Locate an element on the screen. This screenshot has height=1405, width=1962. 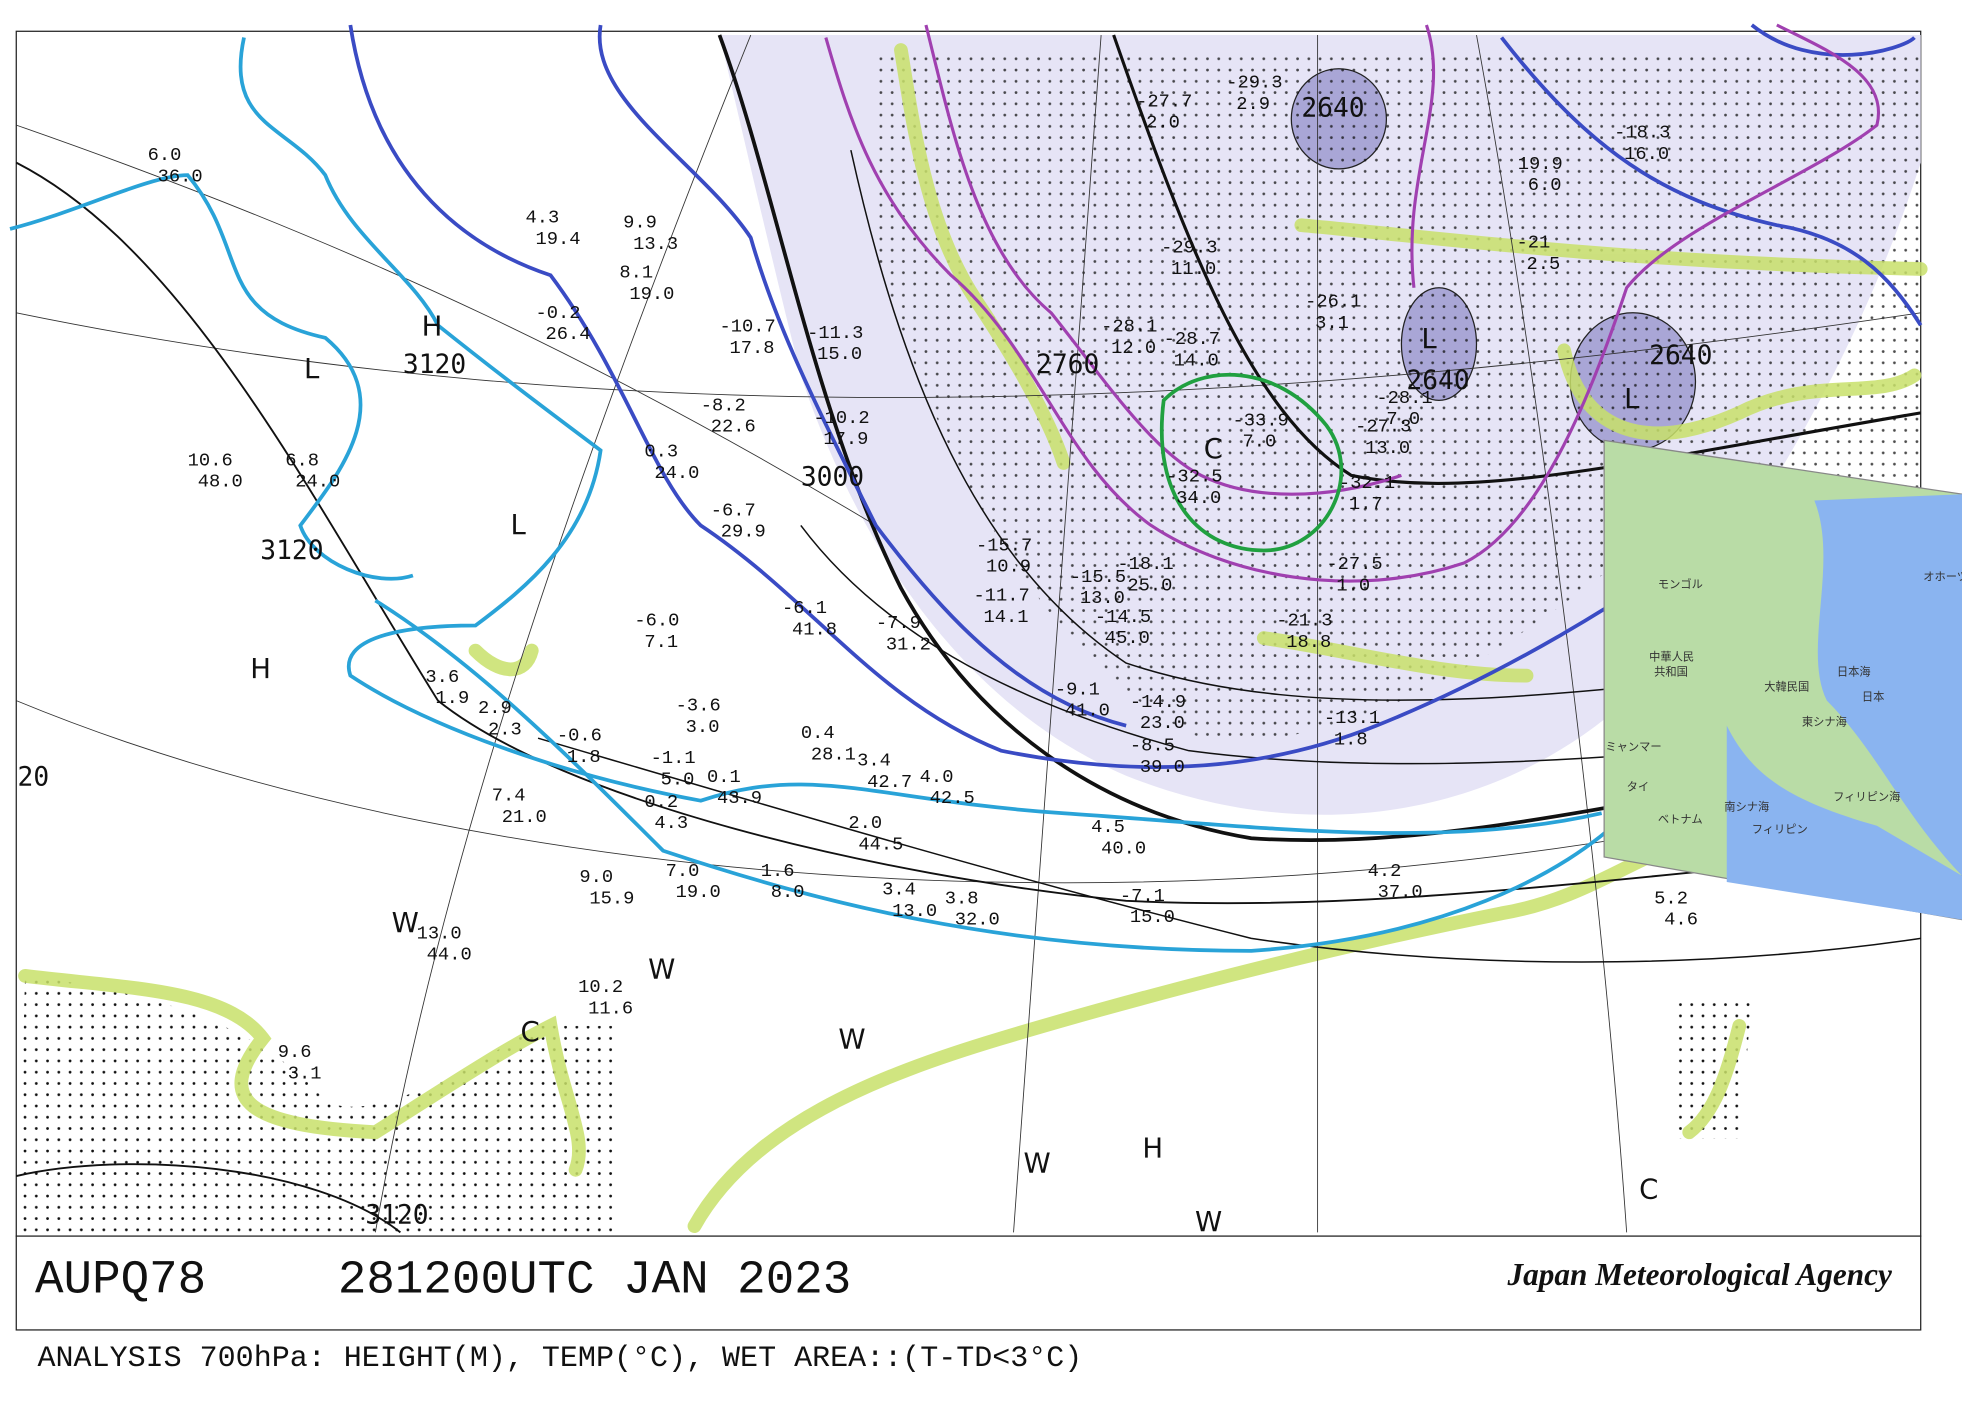
station-temp: -1.1 is located at coordinates (673, 758).